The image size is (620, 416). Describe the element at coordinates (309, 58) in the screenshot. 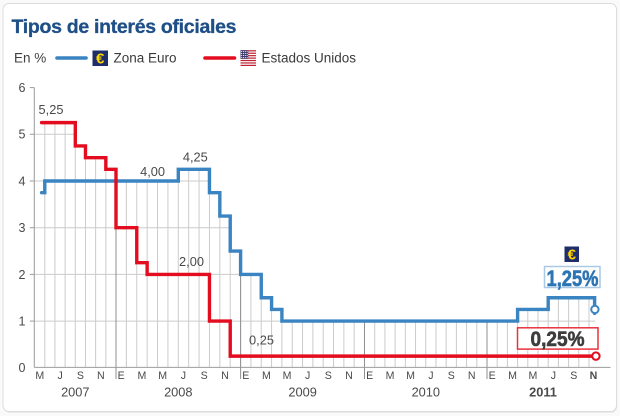

I see `svg-text: Estados Unidos` at that location.